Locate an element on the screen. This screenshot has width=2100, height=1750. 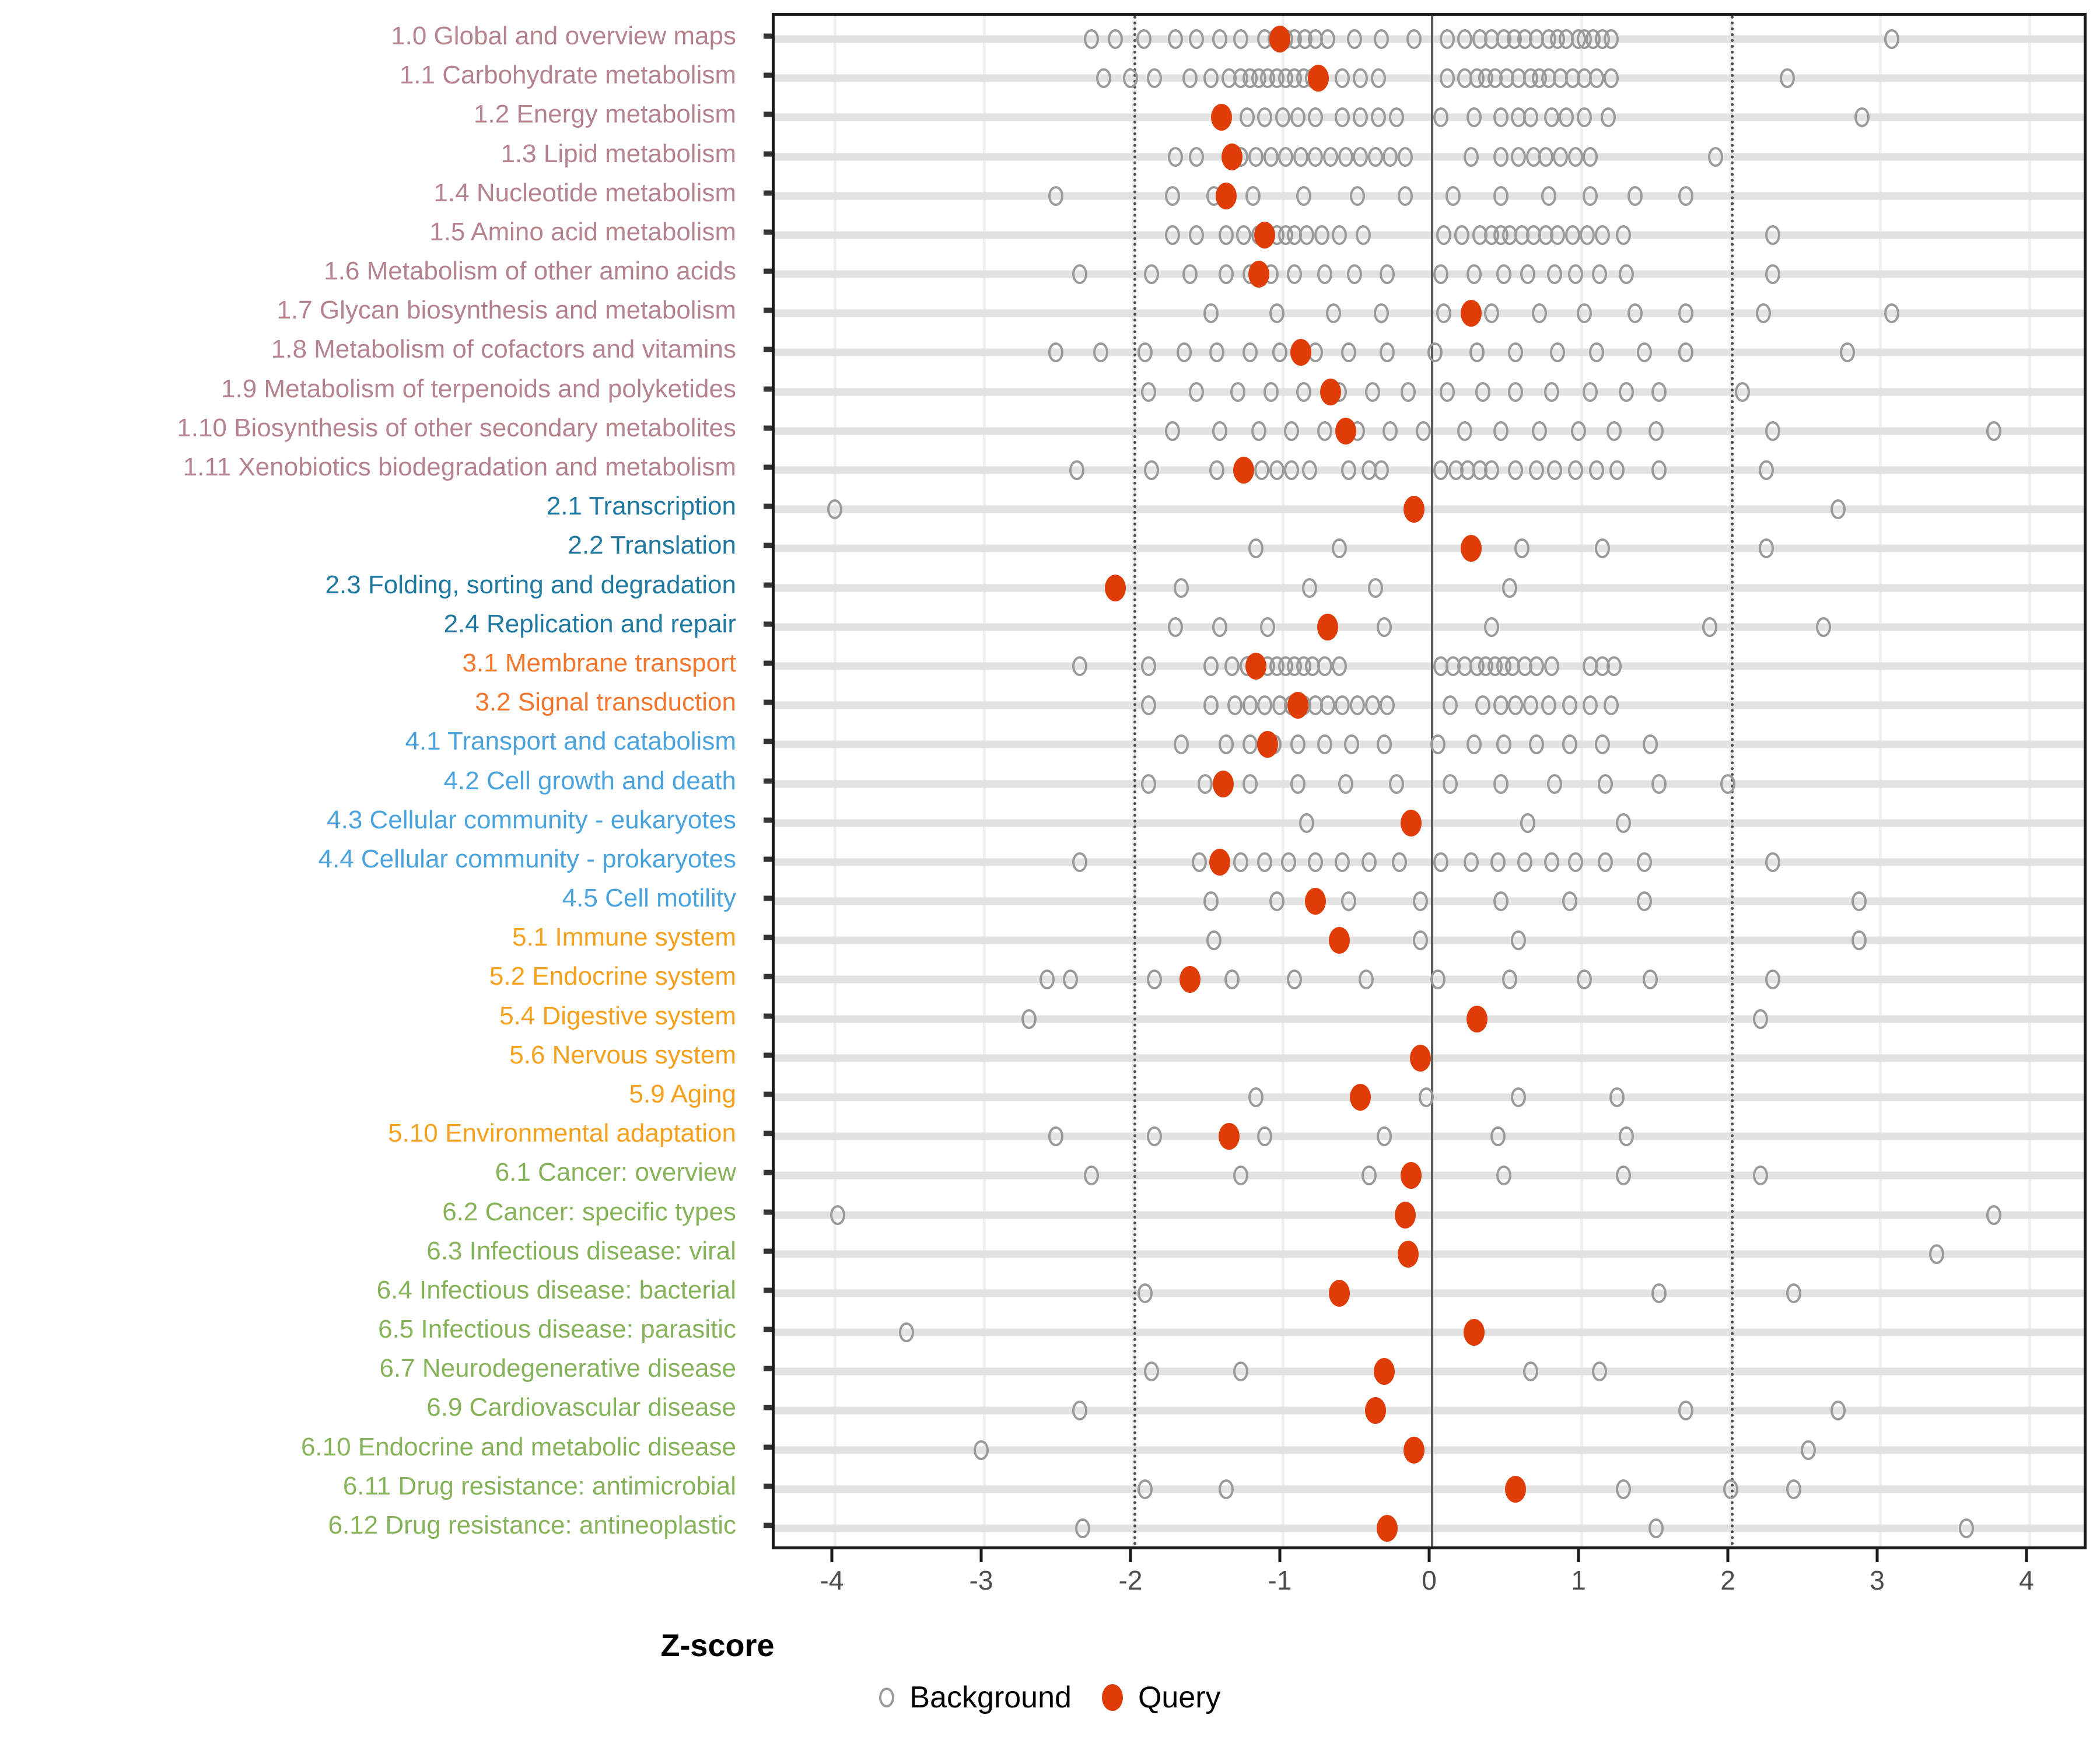
y-axis-category-label: 2.3 Folding, sorting and degradation is located at coordinates (531, 584).